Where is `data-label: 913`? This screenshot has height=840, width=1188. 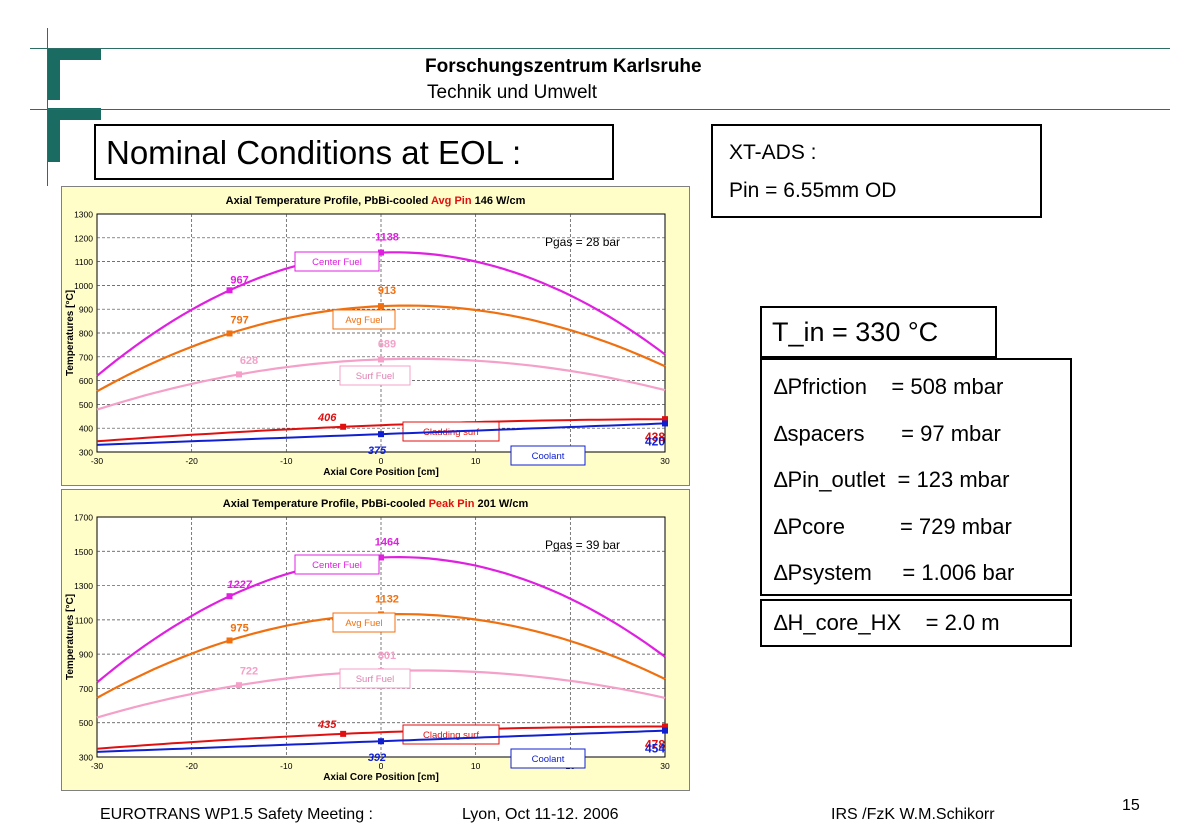
data-label: 913 is located at coordinates (387, 291).